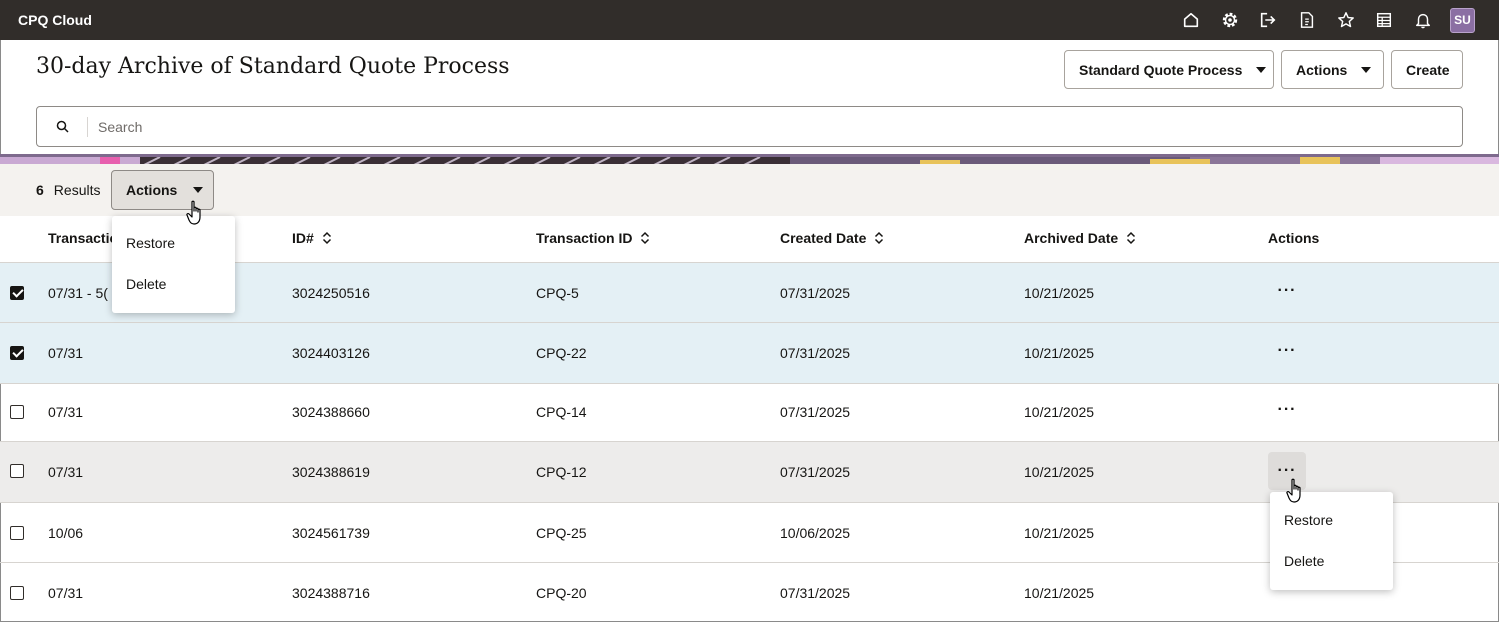  I want to click on results-toolbar, so click(749, 190).